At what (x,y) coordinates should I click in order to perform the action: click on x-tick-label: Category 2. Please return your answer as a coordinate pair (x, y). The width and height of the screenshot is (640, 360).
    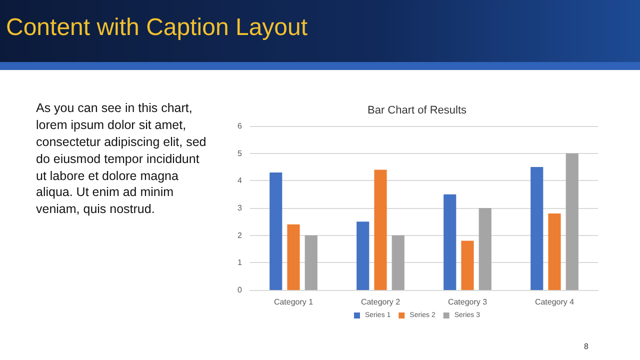
    Looking at the image, I should click on (380, 302).